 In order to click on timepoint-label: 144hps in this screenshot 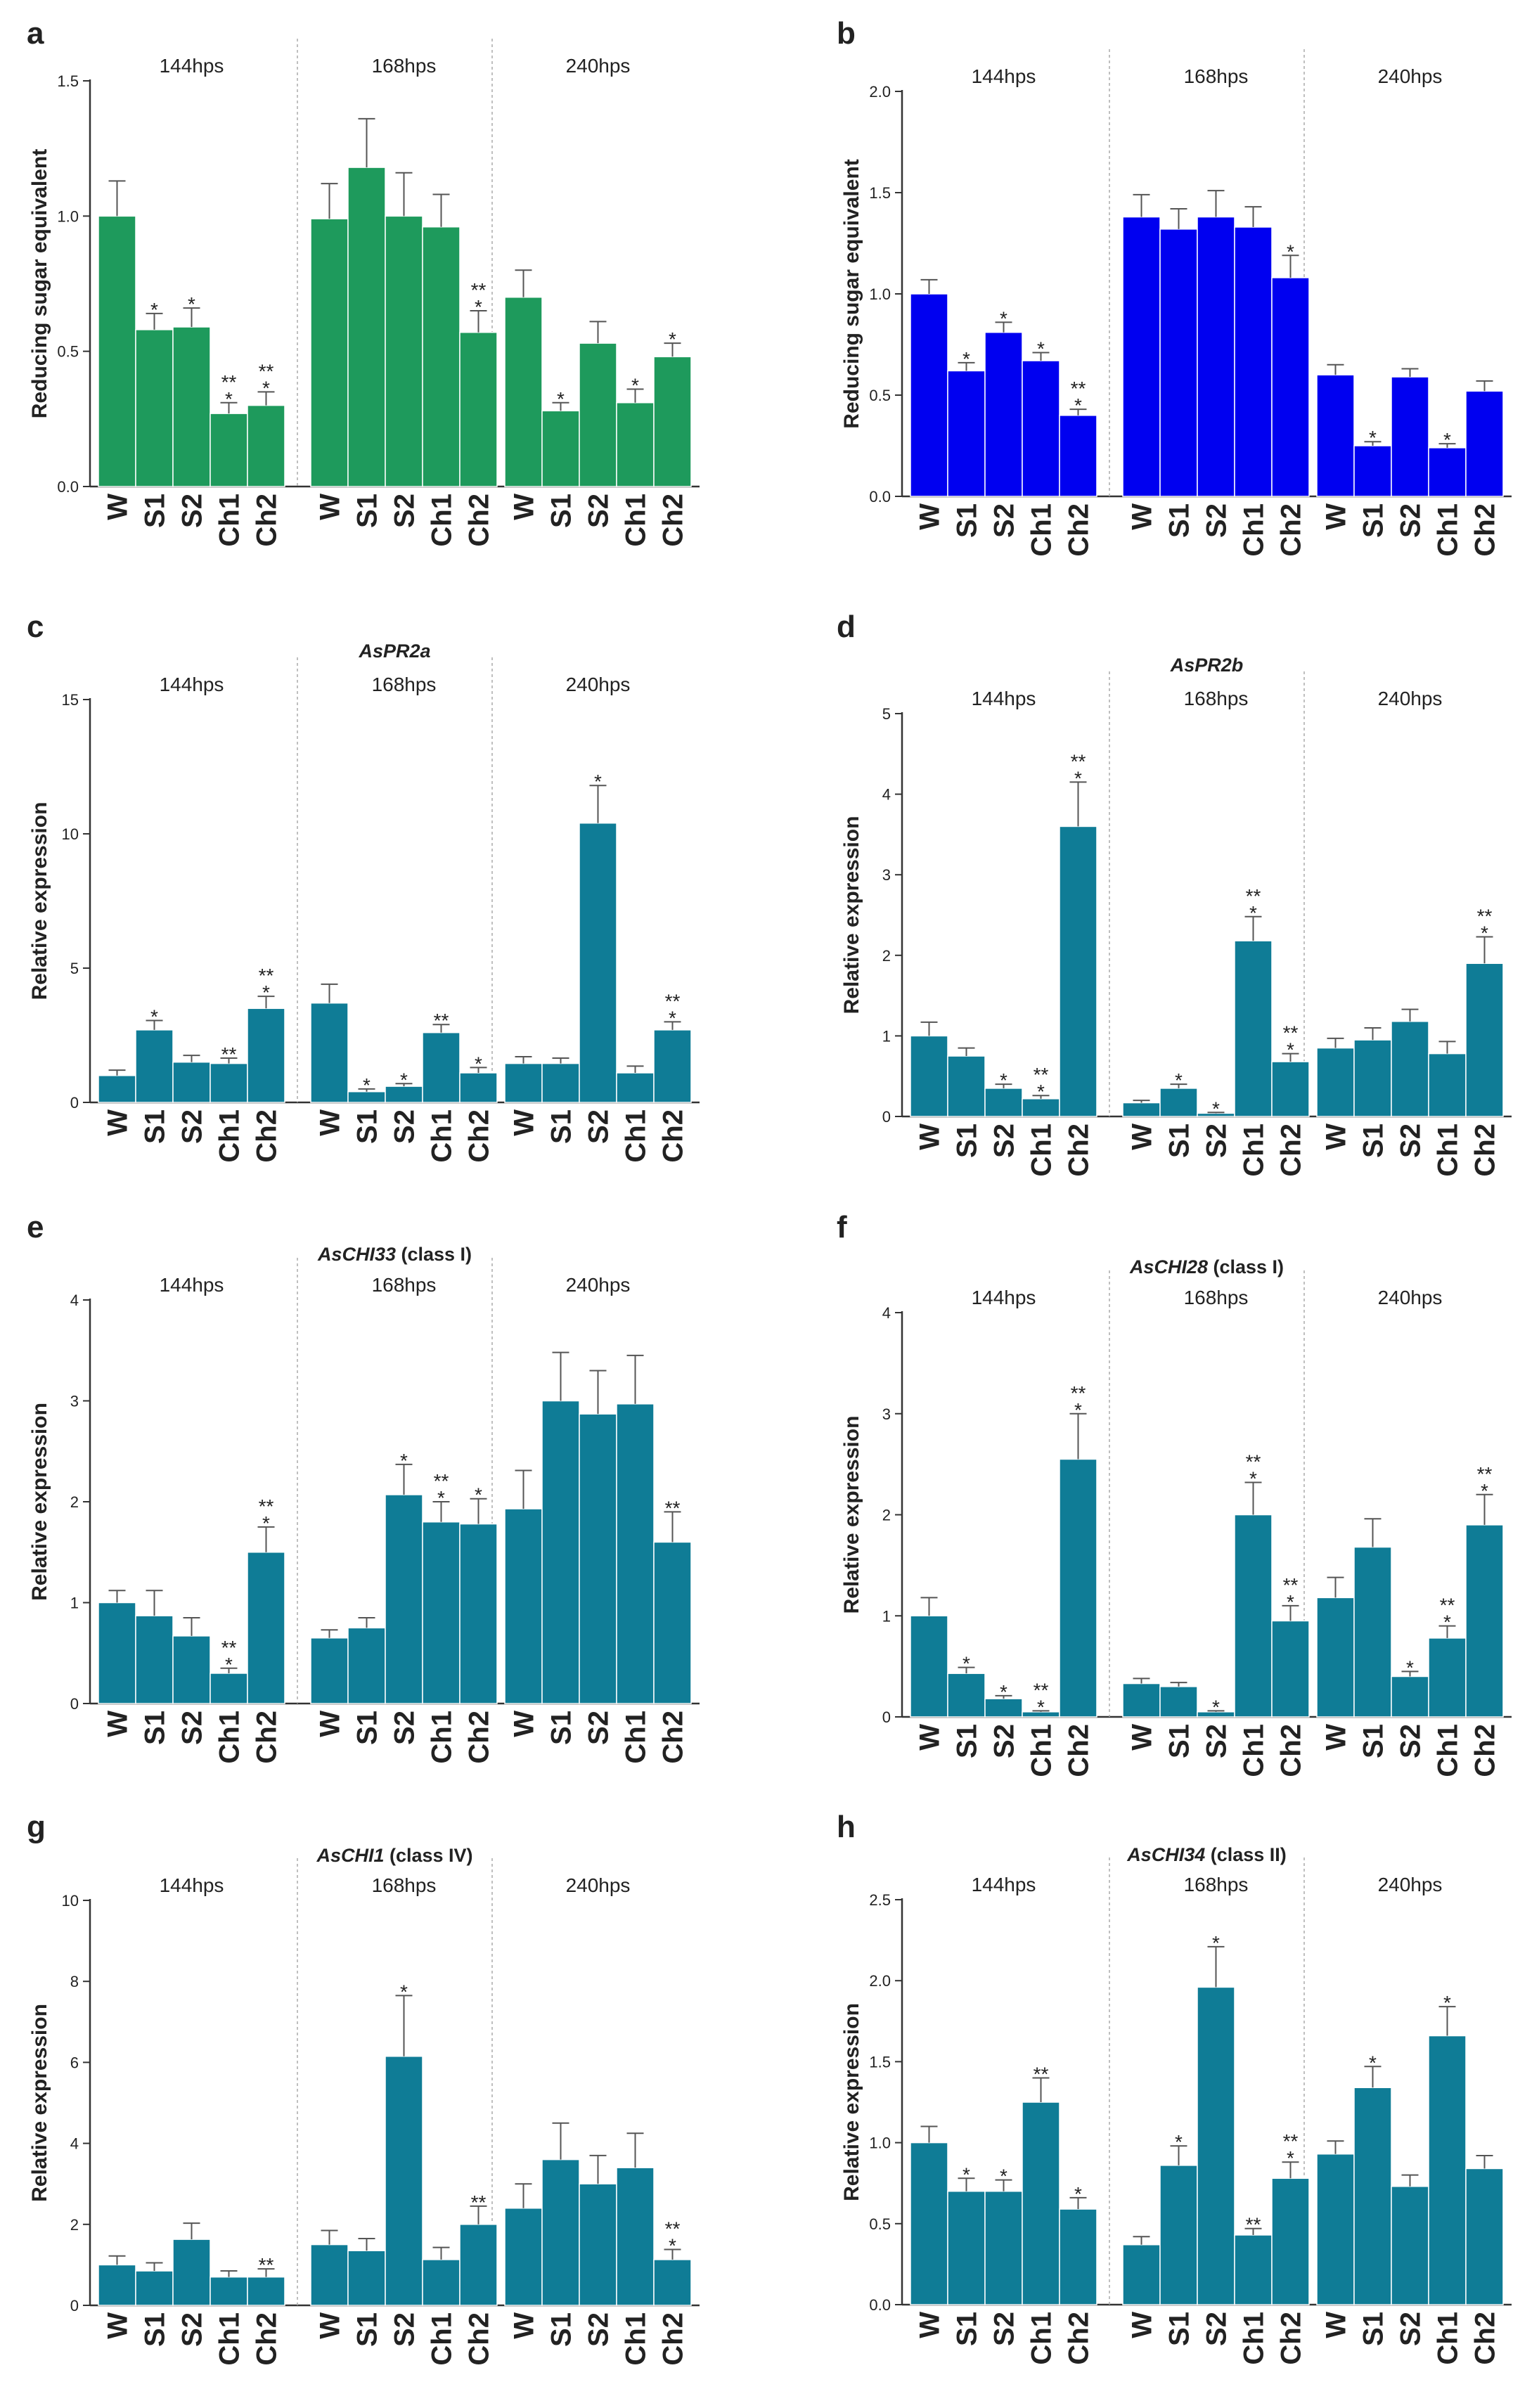, I will do `click(1004, 1297)`.